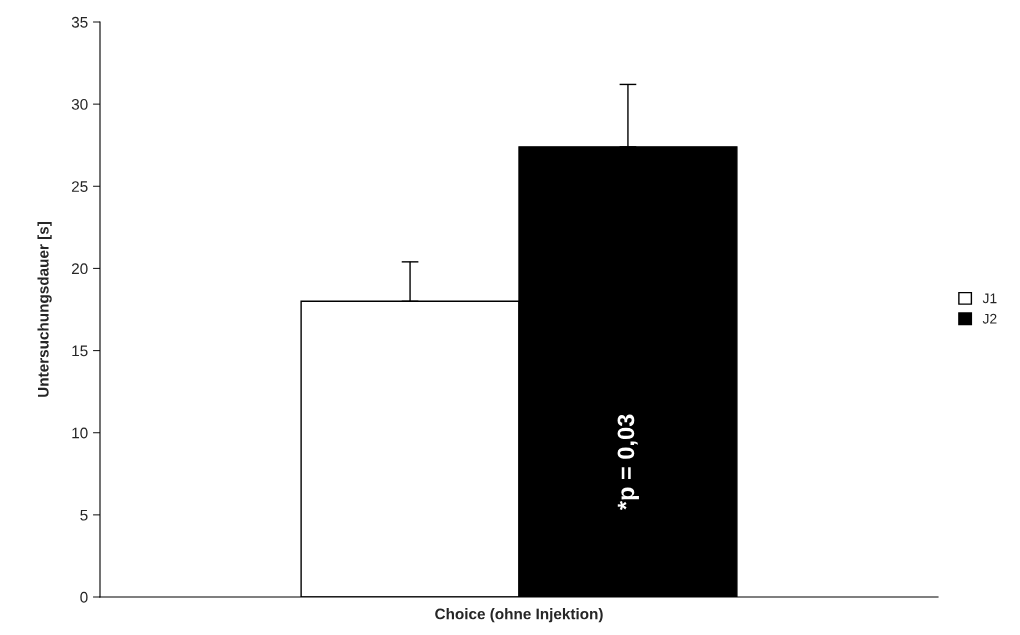 This screenshot has width=1020, height=635. What do you see at coordinates (80, 351) in the screenshot?
I see `y-tick-label: 15` at bounding box center [80, 351].